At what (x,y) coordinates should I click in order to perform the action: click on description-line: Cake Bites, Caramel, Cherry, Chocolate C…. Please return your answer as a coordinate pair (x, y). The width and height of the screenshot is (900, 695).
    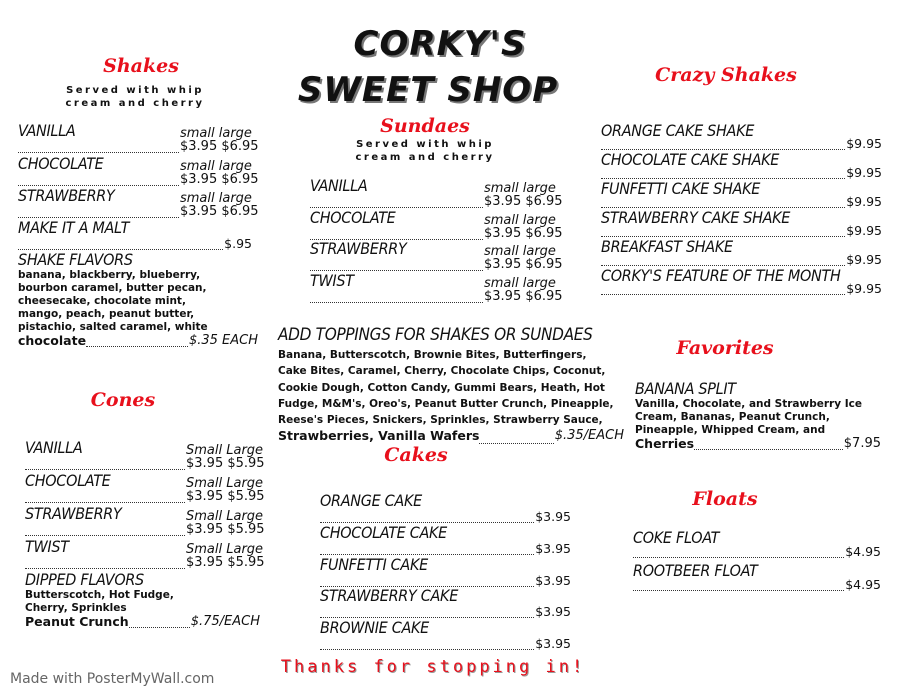
    Looking at the image, I should click on (442, 371).